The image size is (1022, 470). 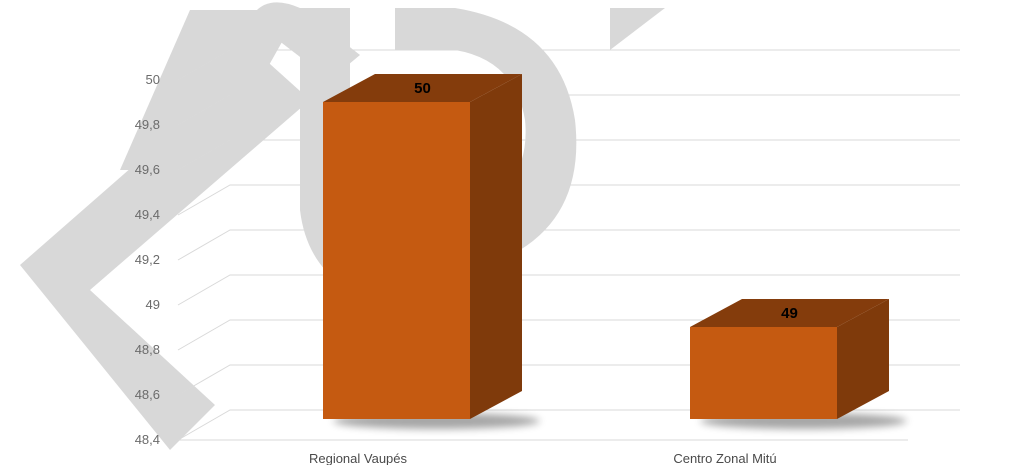 What do you see at coordinates (147, 394) in the screenshot?
I see `y-tick-label: 48,6` at bounding box center [147, 394].